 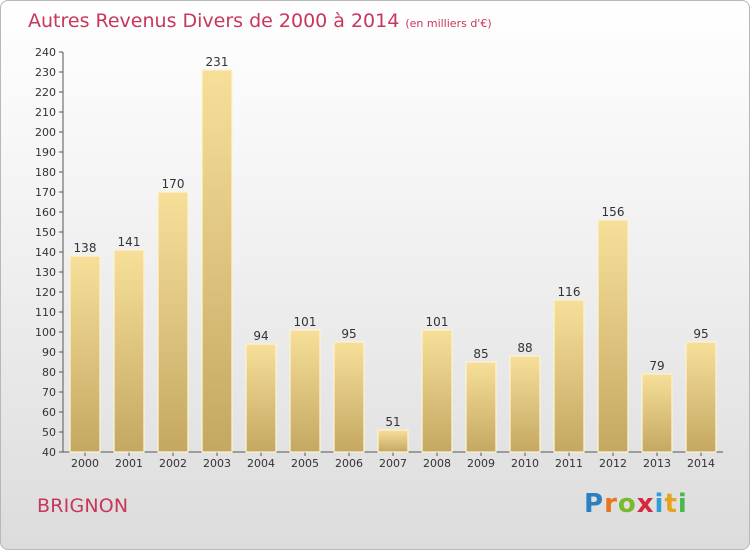 What do you see at coordinates (481, 463) in the screenshot?
I see `x-tick-label-2009: 2009` at bounding box center [481, 463].